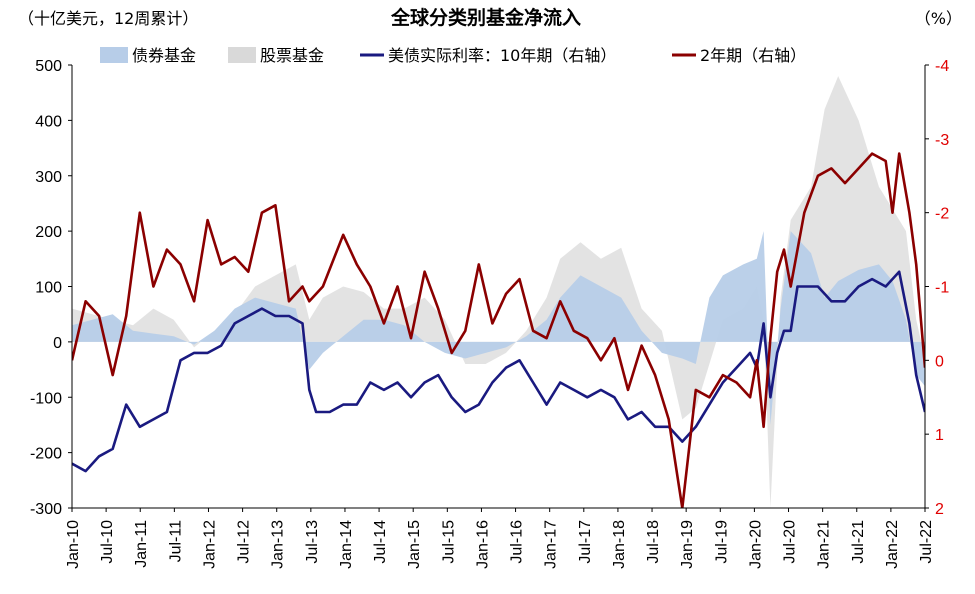 Image resolution: width=975 pixels, height=594 pixels. What do you see at coordinates (48, 288) in the screenshot?
I see `left-tick-label: 100` at bounding box center [48, 288].